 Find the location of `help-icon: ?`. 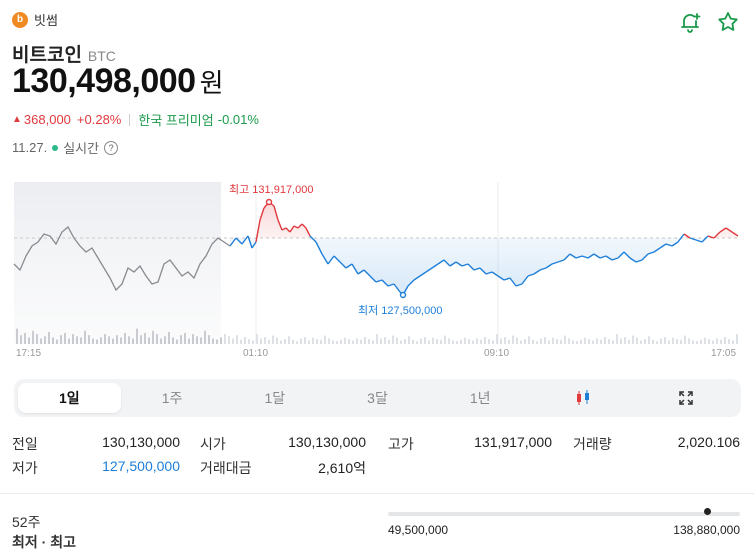

help-icon: ? is located at coordinates (111, 147).